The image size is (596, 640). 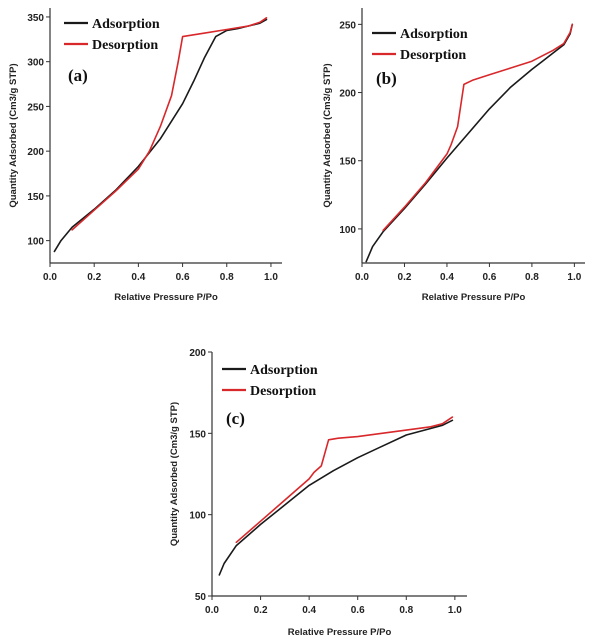 I want to click on panel-label: (a), so click(x=78, y=75).